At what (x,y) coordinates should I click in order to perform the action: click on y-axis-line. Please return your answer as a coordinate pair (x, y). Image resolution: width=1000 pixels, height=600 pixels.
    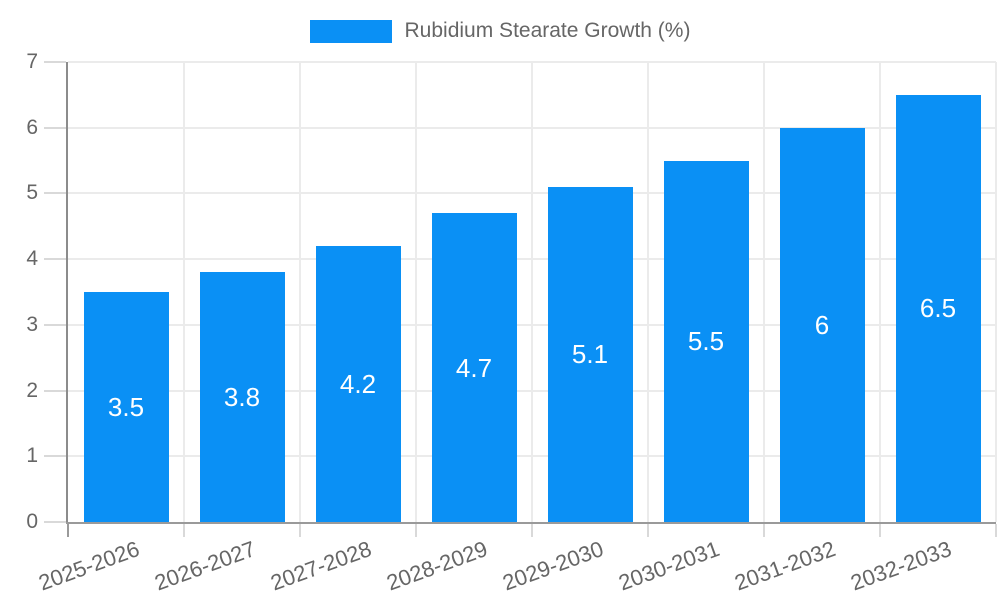
    Looking at the image, I should click on (67, 293).